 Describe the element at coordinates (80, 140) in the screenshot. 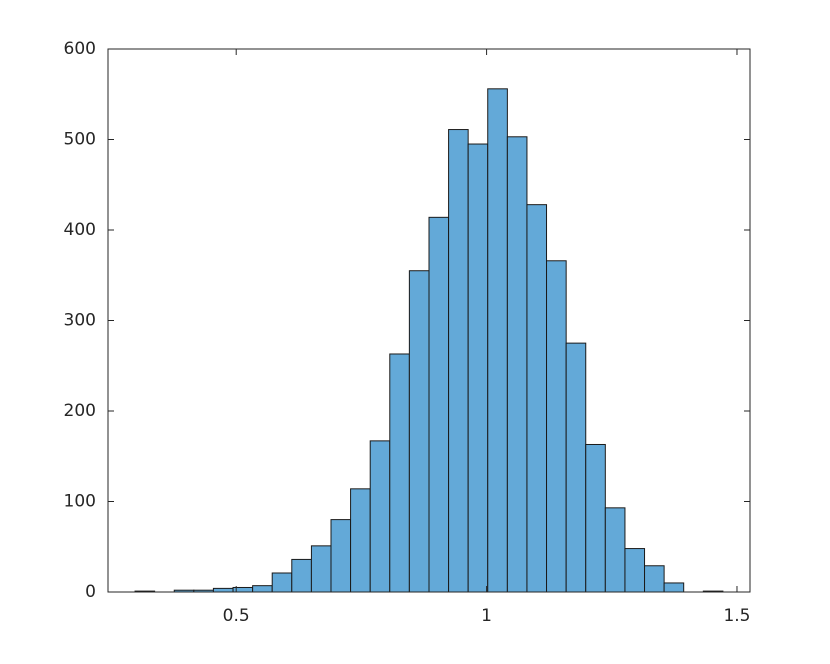

I see `y-tick-label: 500` at that location.